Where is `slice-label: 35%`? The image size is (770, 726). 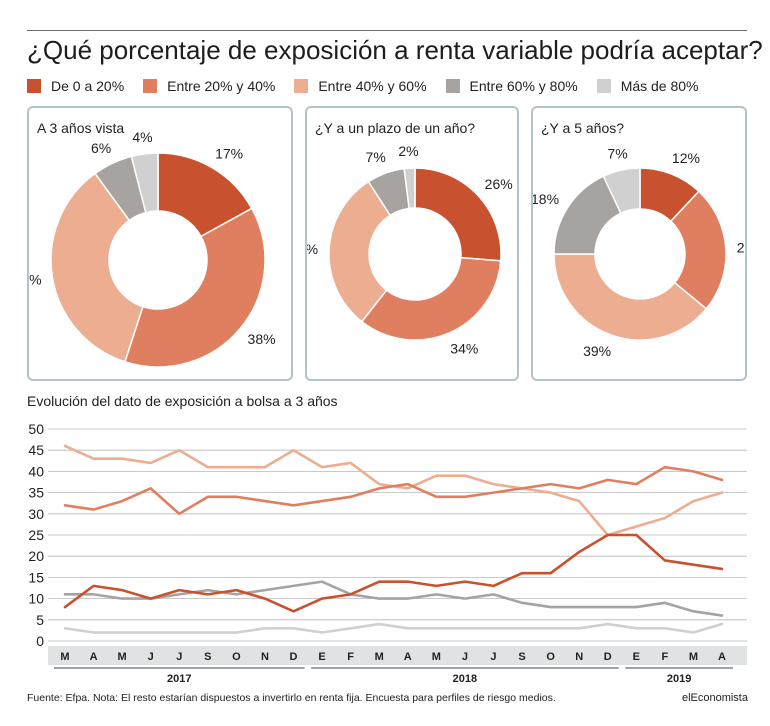
slice-label: 35% is located at coordinates (35, 279).